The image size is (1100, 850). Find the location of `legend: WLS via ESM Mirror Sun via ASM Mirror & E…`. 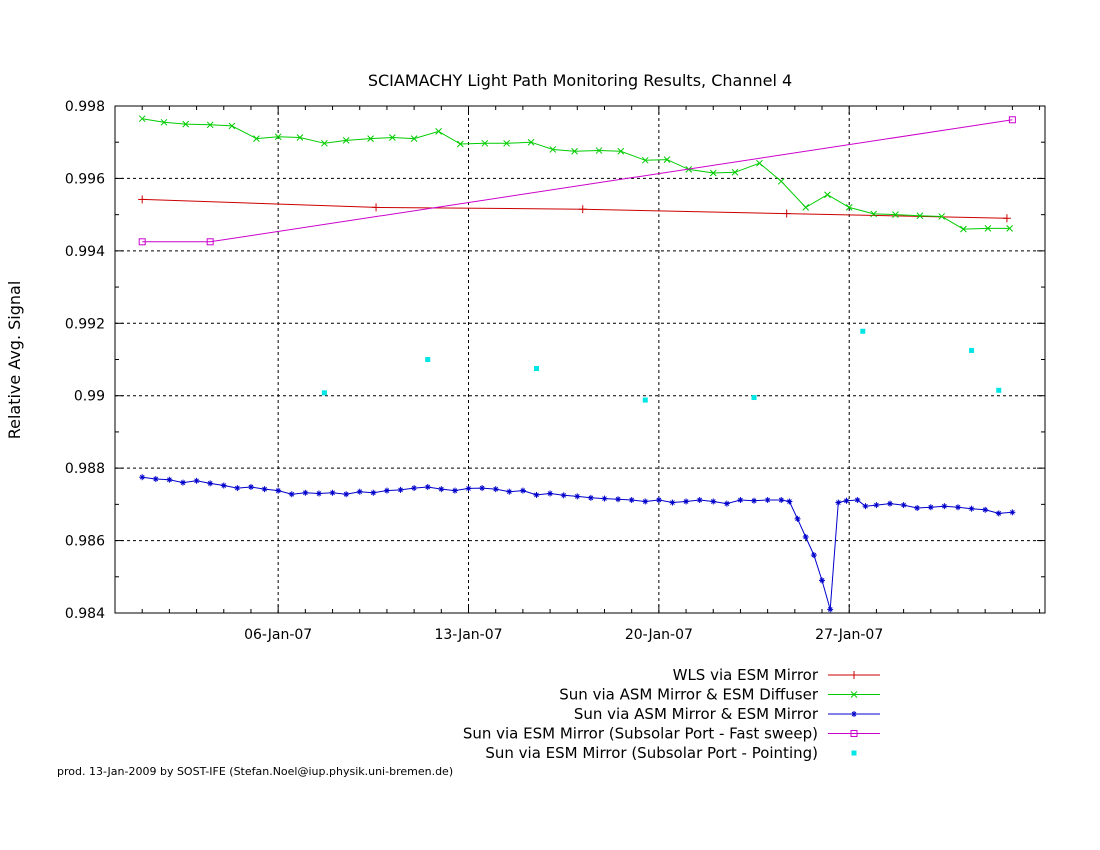

legend: WLS via ESM Mirror Sun via ASM Mirror & E… is located at coordinates (671, 714).